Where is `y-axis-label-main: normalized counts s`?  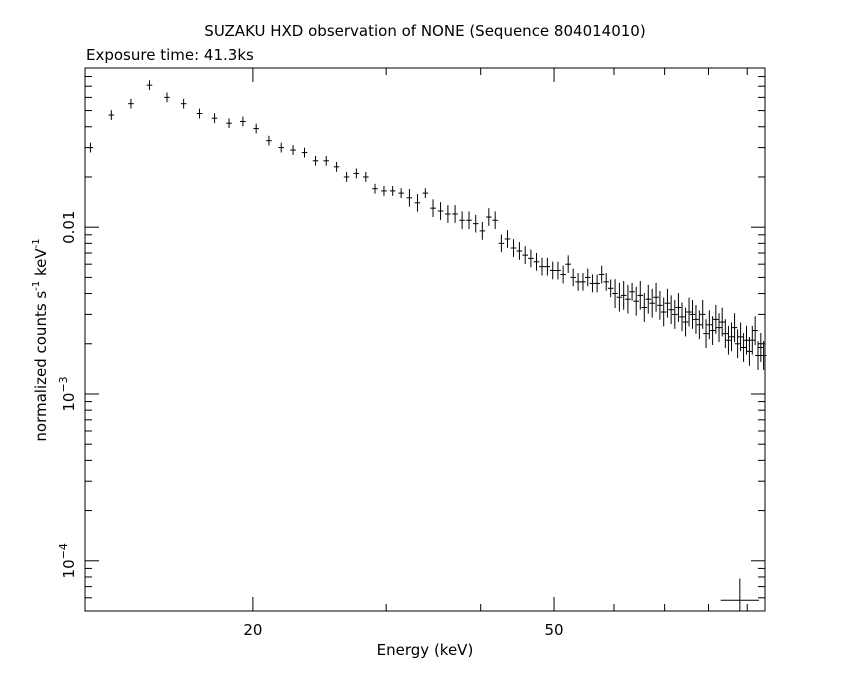
y-axis-label-main: normalized counts s is located at coordinates (41, 366).